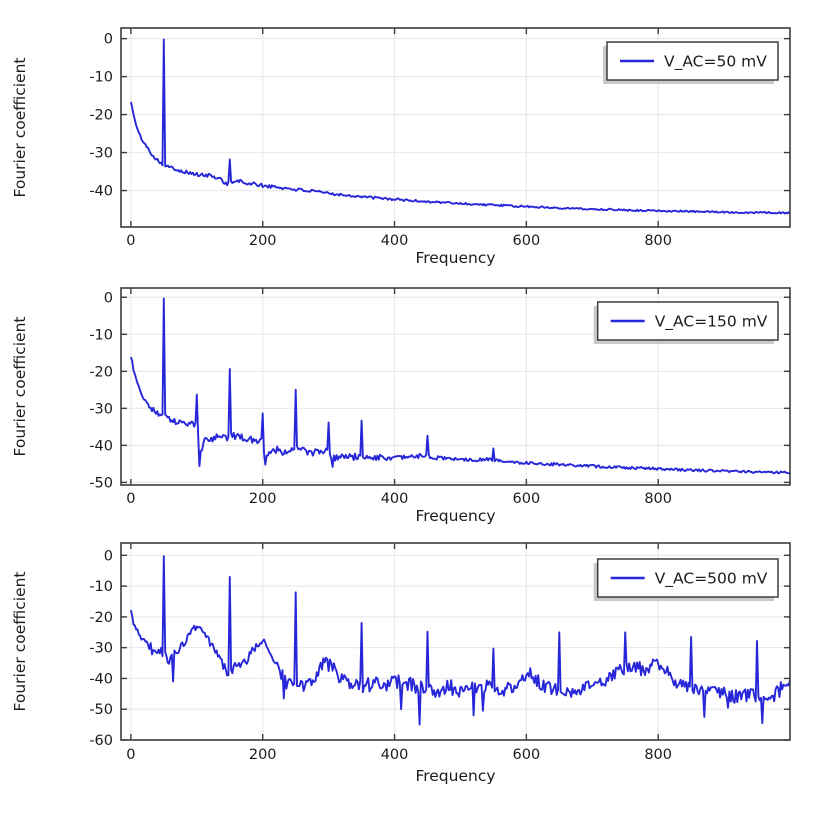 This screenshot has width=839, height=817. What do you see at coordinates (101, 741) in the screenshot?
I see `y-tick-label: -60` at bounding box center [101, 741].